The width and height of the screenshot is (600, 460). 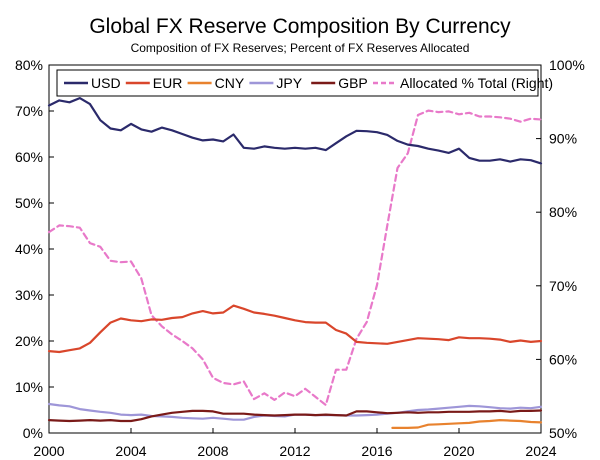 What do you see at coordinates (212, 451) in the screenshot?
I see `x-tick-label: 2008` at bounding box center [212, 451].